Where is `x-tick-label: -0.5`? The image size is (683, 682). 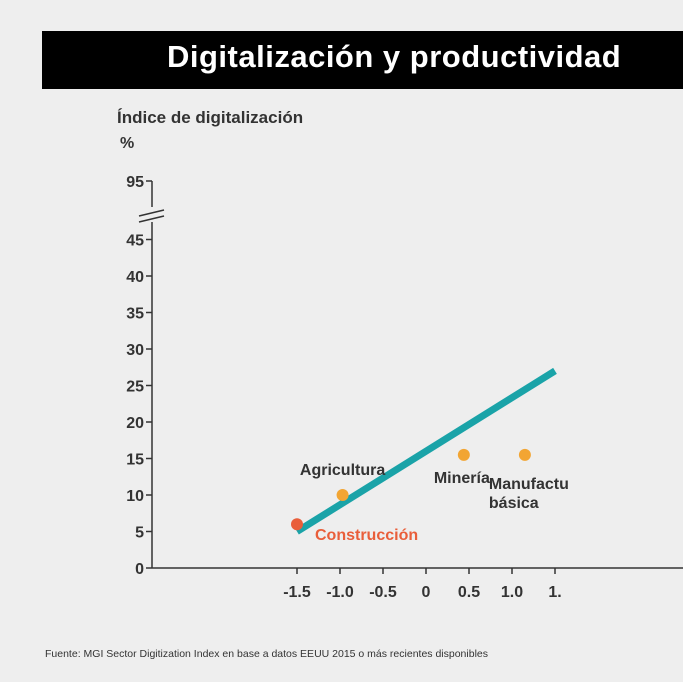 x-tick-label: -0.5 is located at coordinates (383, 592).